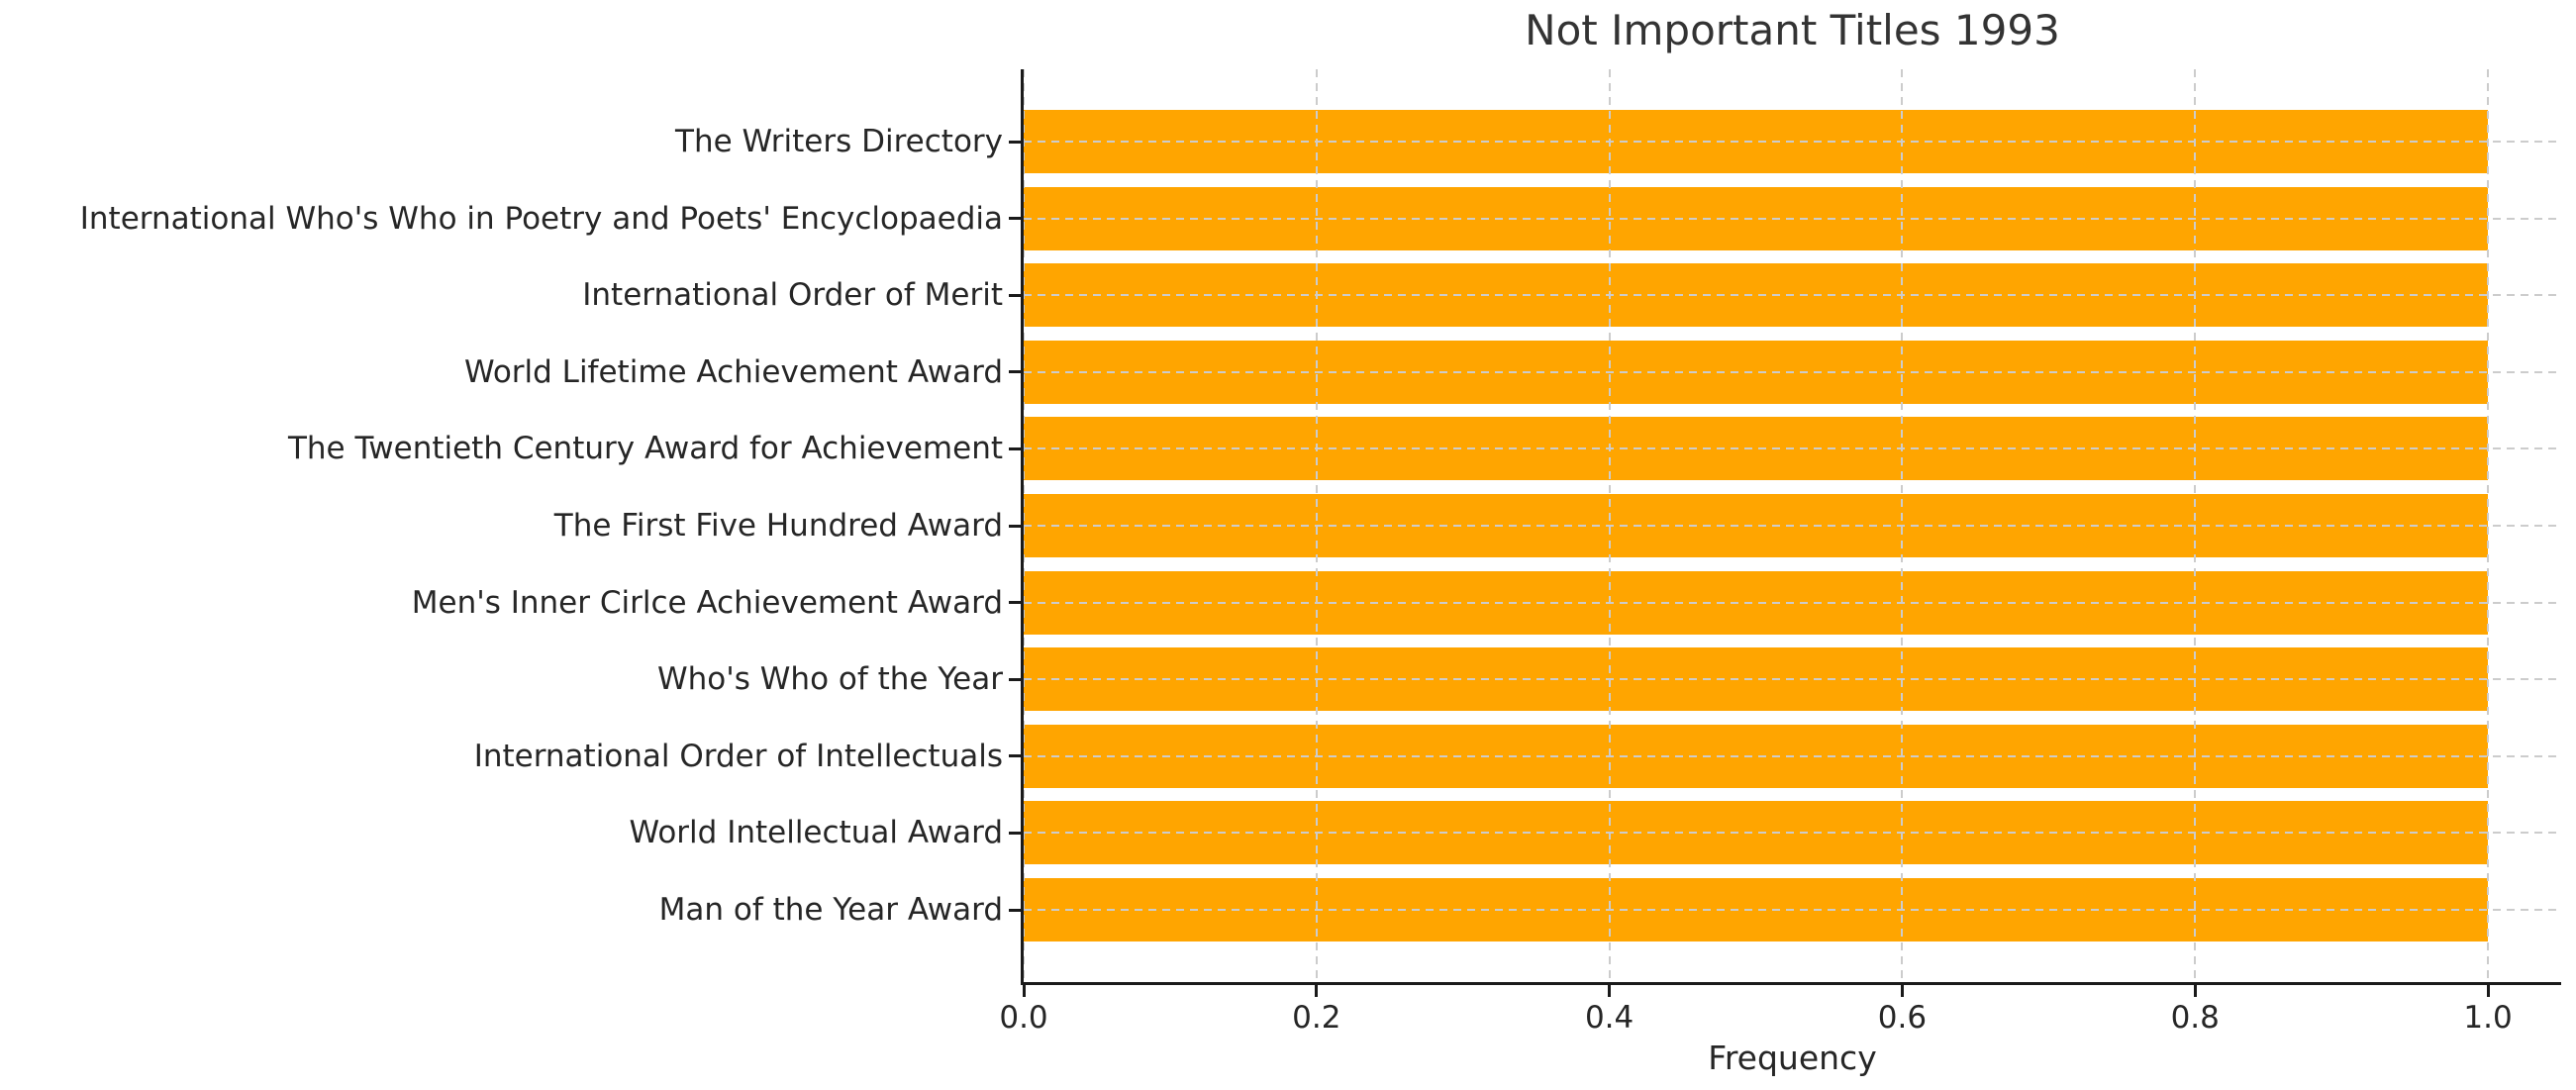 The image size is (2576, 1090). What do you see at coordinates (1791, 983) in the screenshot?
I see `x-axis-spine` at bounding box center [1791, 983].